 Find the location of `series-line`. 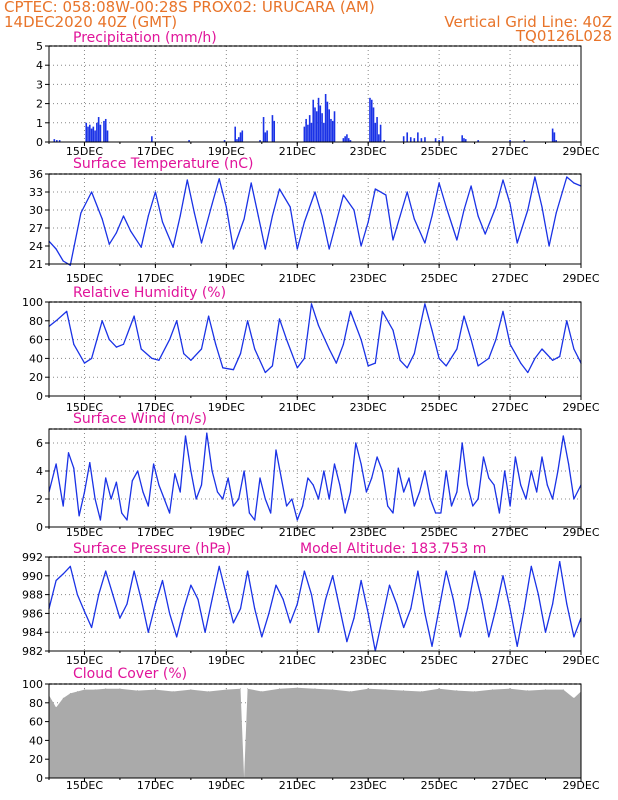

series-line is located at coordinates (315, 476).